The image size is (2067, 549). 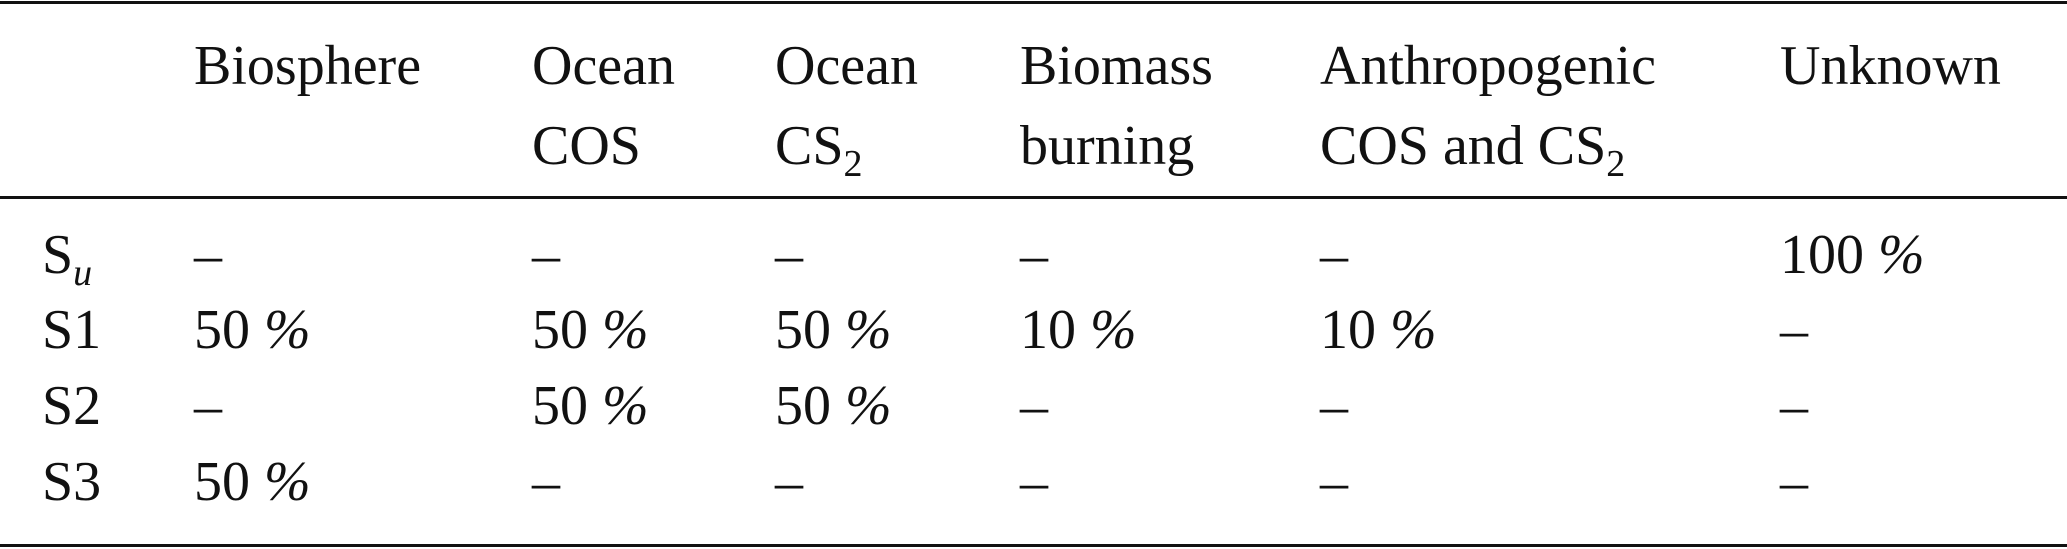 I want to click on header-line: CS2, so click(x=819, y=150).